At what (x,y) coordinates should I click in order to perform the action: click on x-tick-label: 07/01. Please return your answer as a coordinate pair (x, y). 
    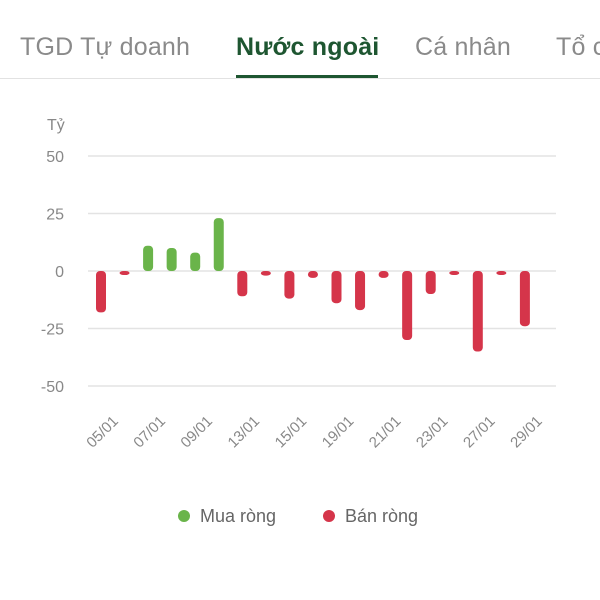
    Looking at the image, I should click on (149, 432).